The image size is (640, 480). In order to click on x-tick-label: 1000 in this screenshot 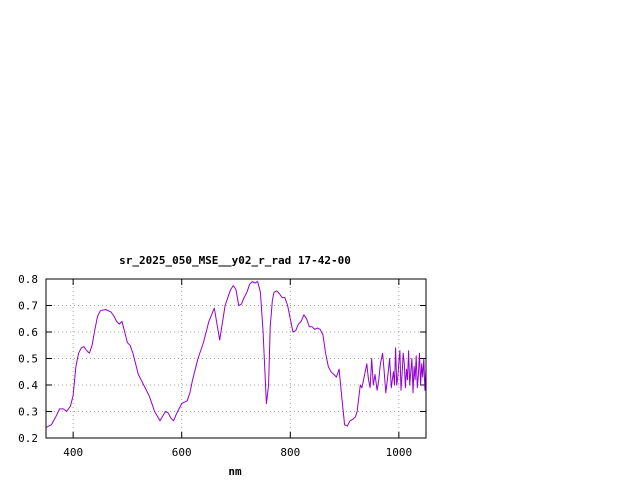, I will do `click(399, 452)`.